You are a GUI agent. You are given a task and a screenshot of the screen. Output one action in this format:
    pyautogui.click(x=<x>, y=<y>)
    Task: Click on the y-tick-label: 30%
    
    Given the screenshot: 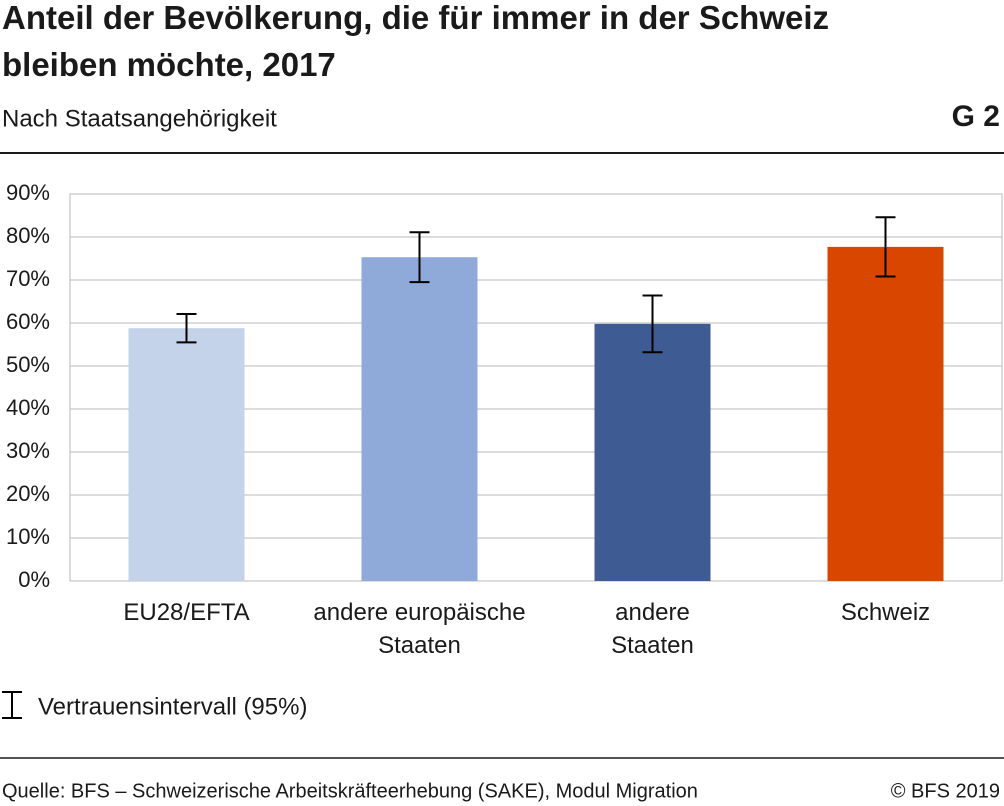 What is the action you would take?
    pyautogui.click(x=28, y=450)
    